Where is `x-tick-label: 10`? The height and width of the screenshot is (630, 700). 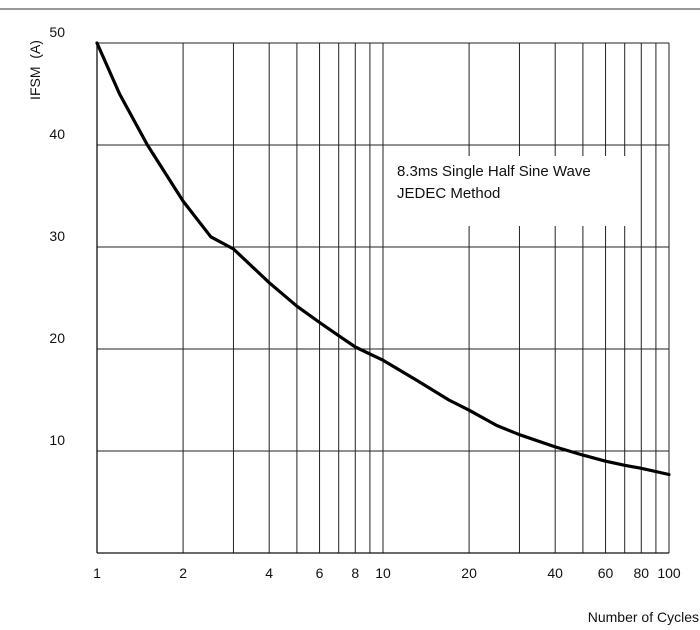
x-tick-label: 10 is located at coordinates (383, 573).